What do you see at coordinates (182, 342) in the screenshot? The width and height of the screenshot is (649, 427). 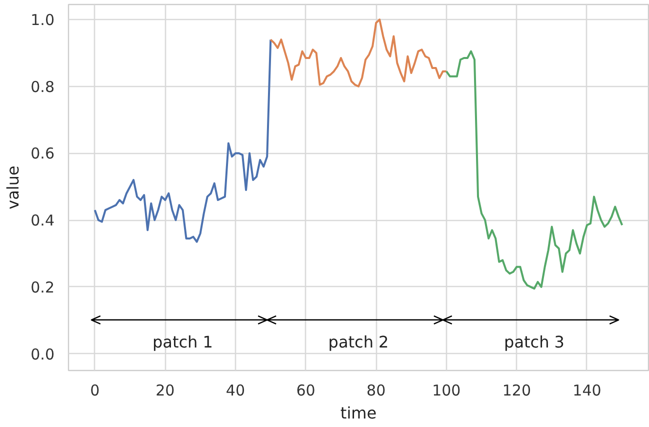 I see `annotation: patch 1` at bounding box center [182, 342].